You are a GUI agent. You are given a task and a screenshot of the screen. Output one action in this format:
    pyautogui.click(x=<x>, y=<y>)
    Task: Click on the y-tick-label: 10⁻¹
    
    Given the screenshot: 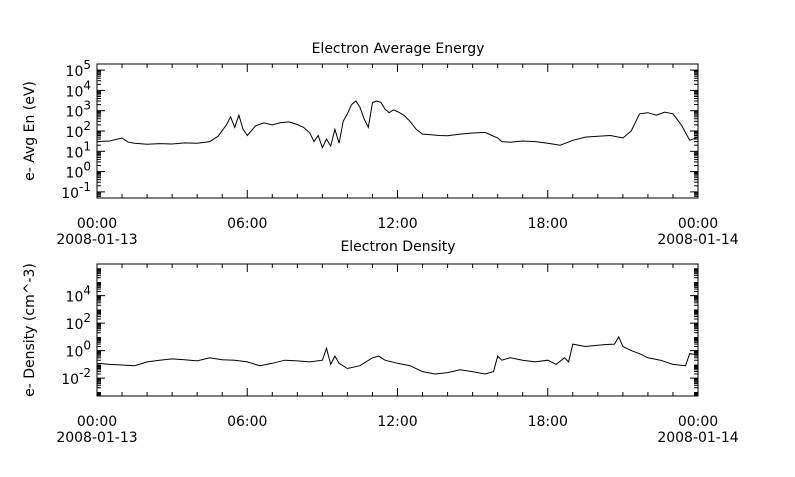 What is the action you would take?
    pyautogui.click(x=76, y=191)
    